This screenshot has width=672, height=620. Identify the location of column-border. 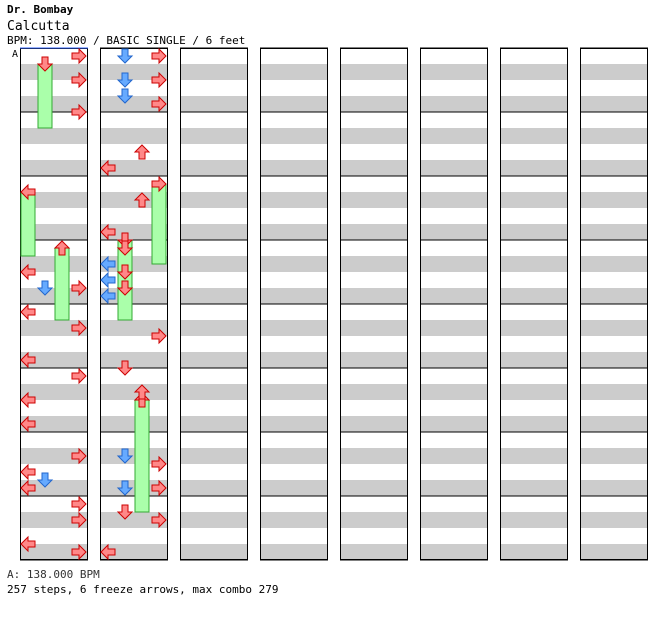
(134, 304).